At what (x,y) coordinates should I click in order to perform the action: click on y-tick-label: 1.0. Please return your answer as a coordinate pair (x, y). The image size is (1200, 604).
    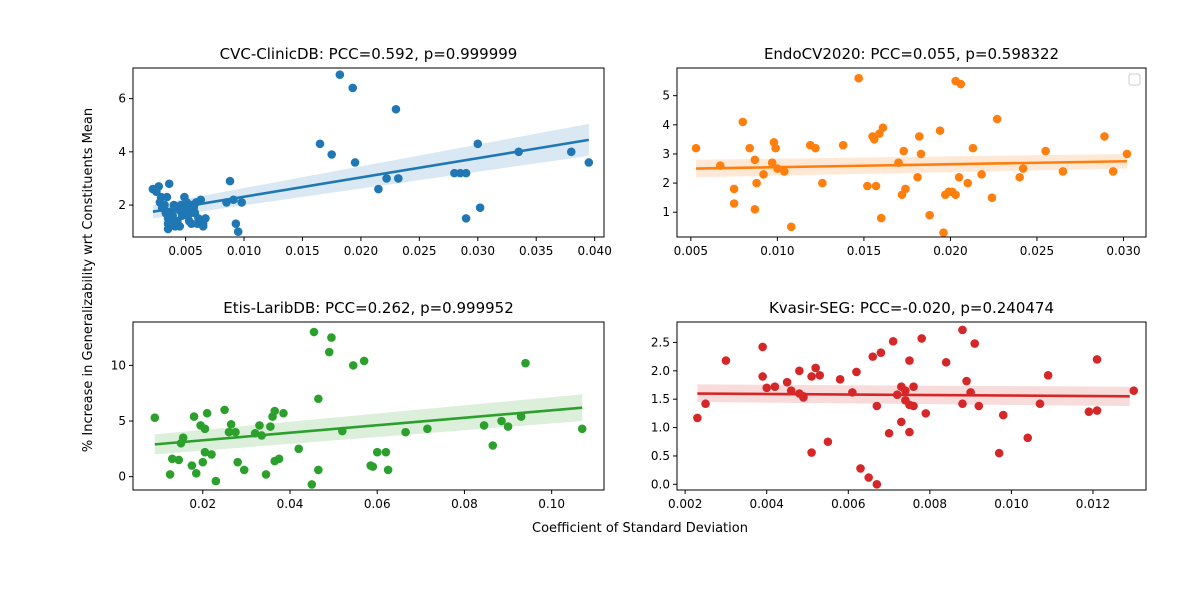
    Looking at the image, I should click on (660, 428).